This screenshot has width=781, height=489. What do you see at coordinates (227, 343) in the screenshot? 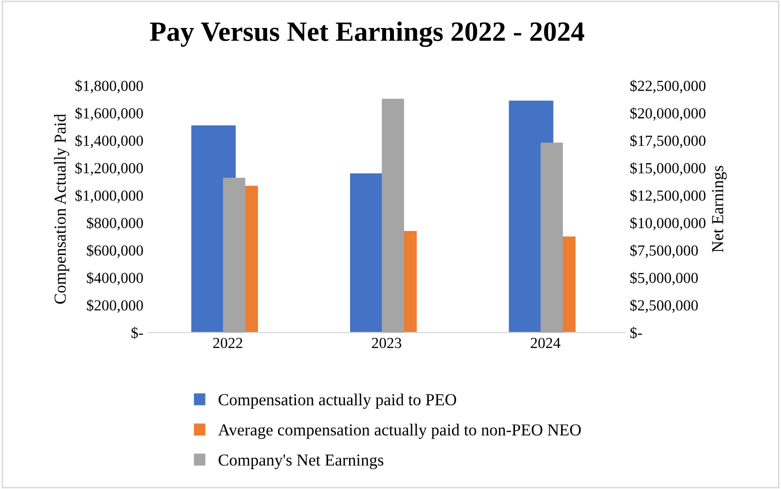
I see `x-tick-label: 2022` at bounding box center [227, 343].